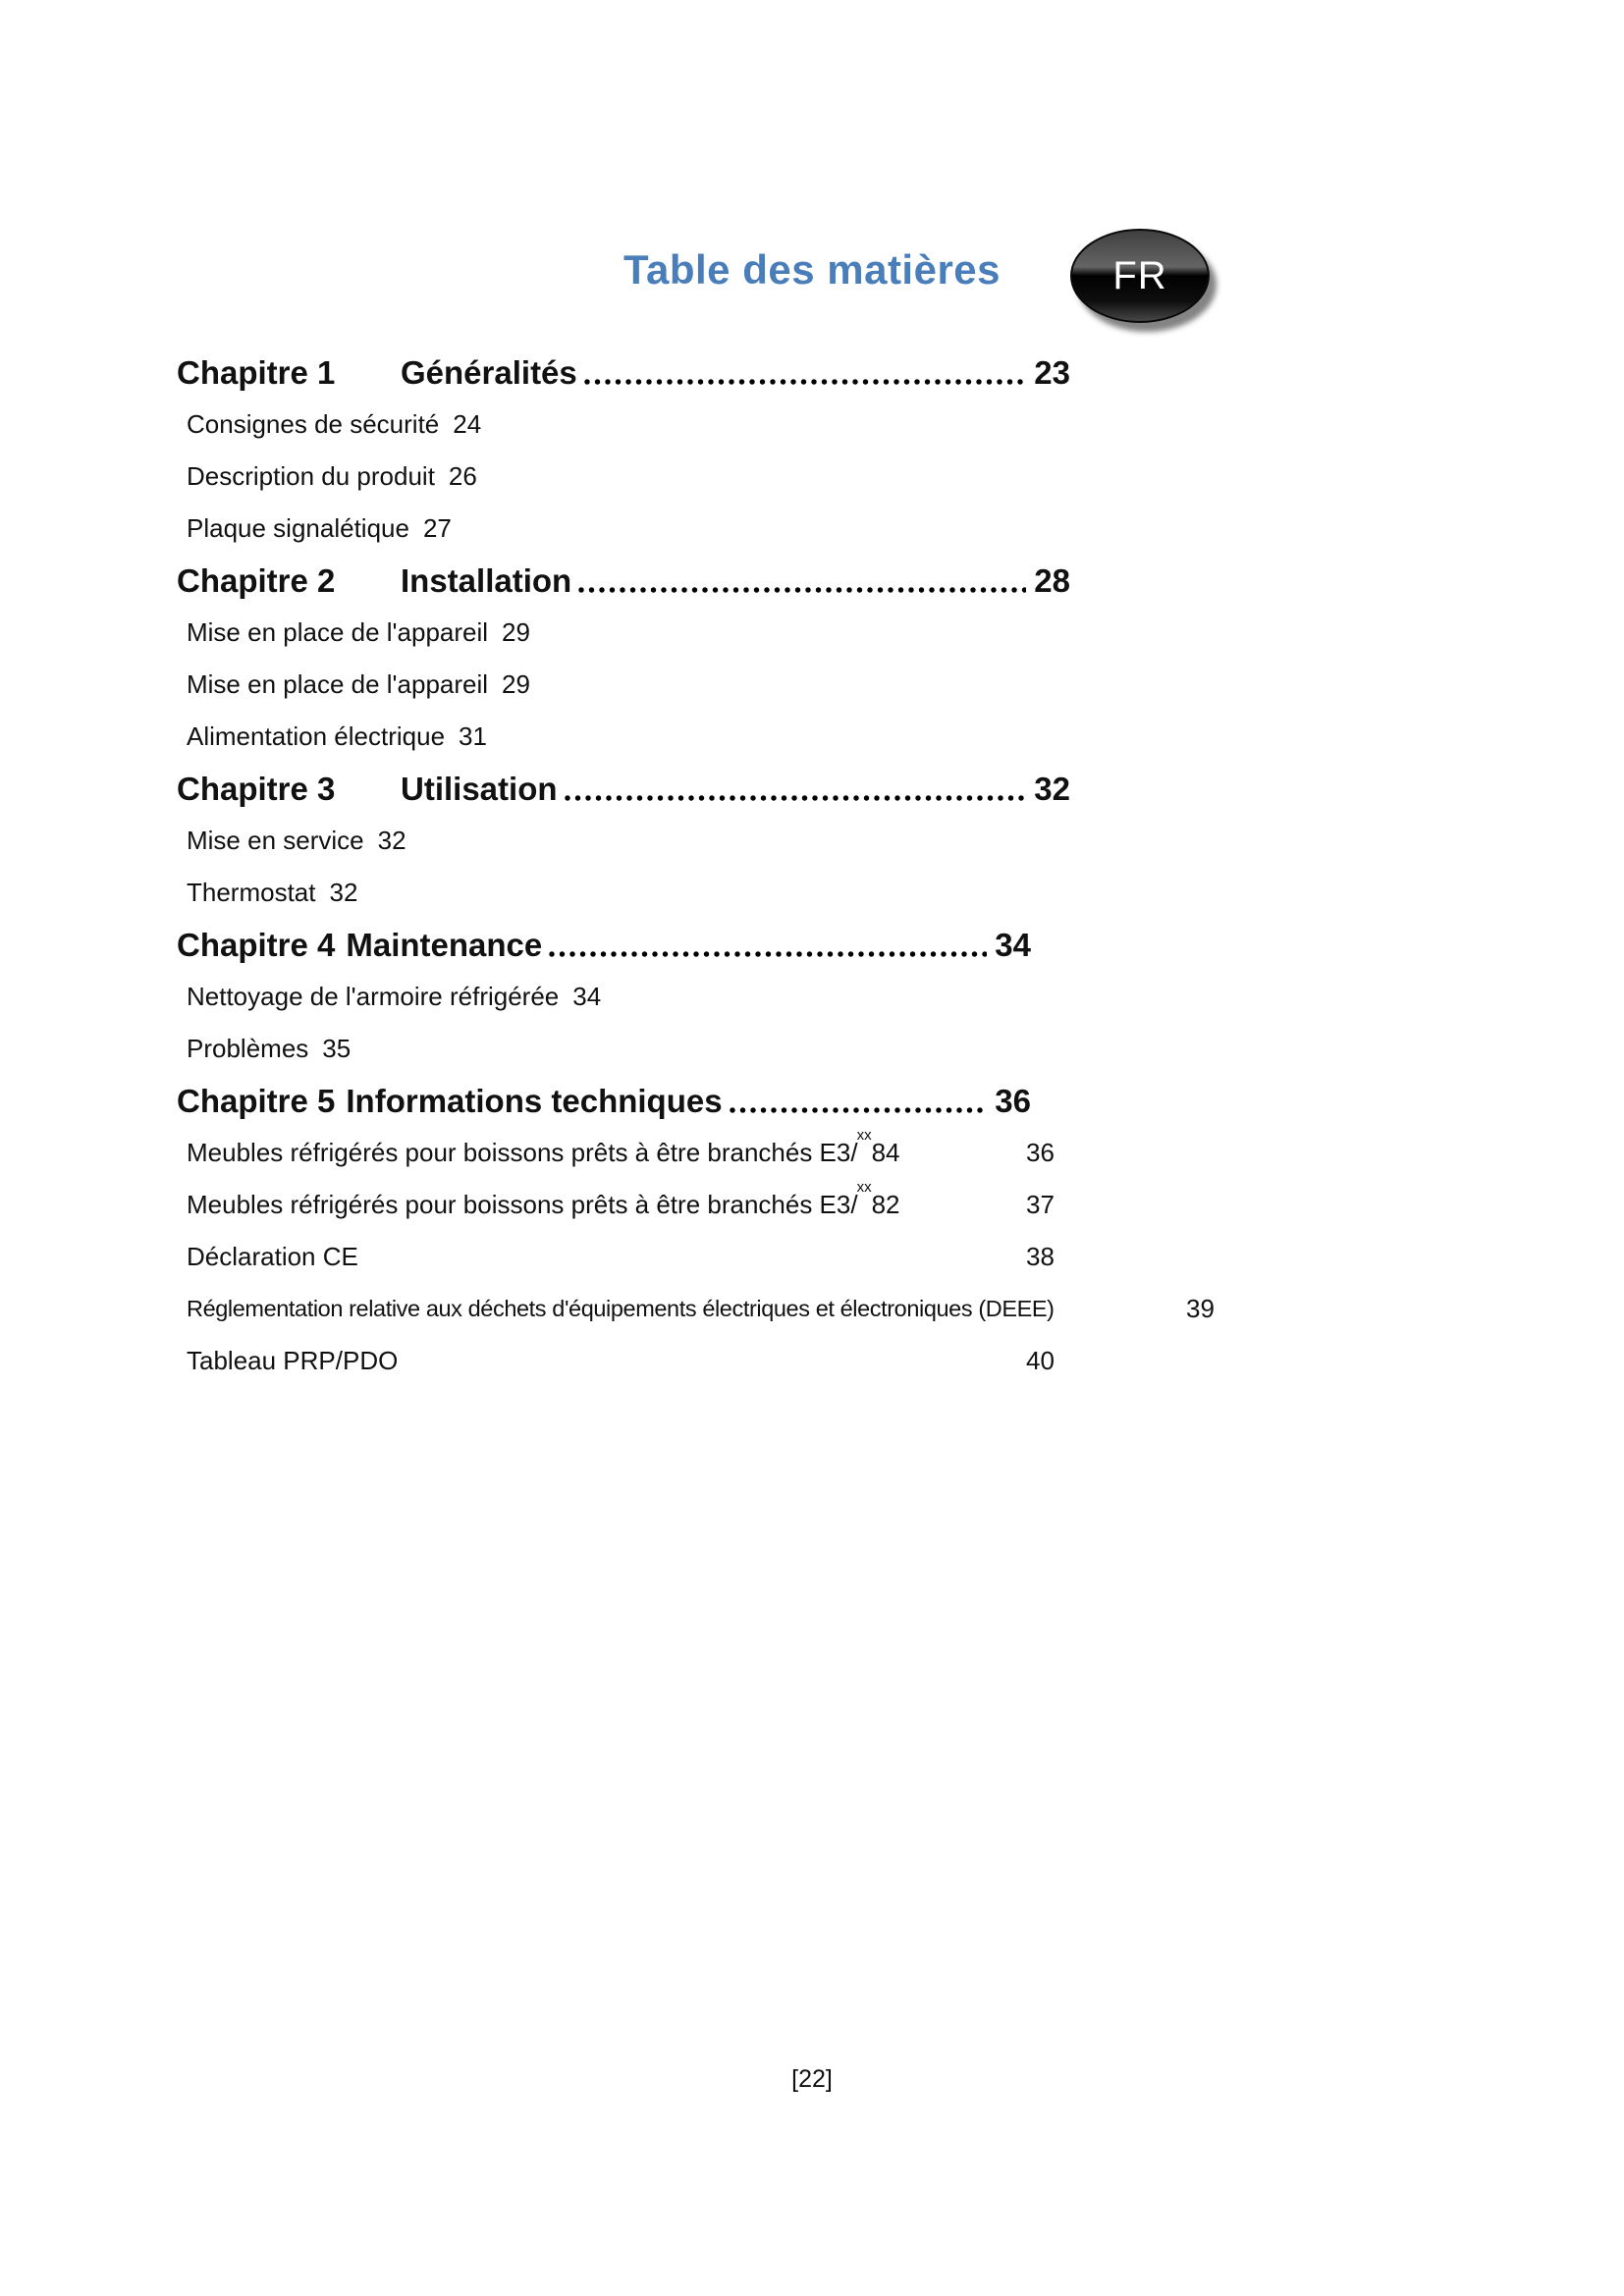 This screenshot has height=2296, width=1624. Describe the element at coordinates (1013, 1100) in the screenshot. I see `chapter-page-number: 36` at that location.